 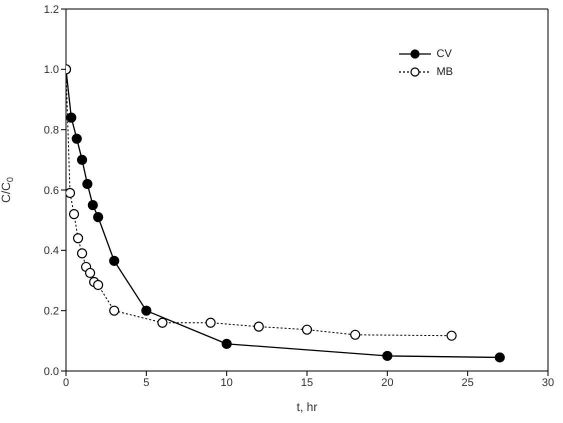 I want to click on x-tick-label: 15, so click(x=307, y=382).